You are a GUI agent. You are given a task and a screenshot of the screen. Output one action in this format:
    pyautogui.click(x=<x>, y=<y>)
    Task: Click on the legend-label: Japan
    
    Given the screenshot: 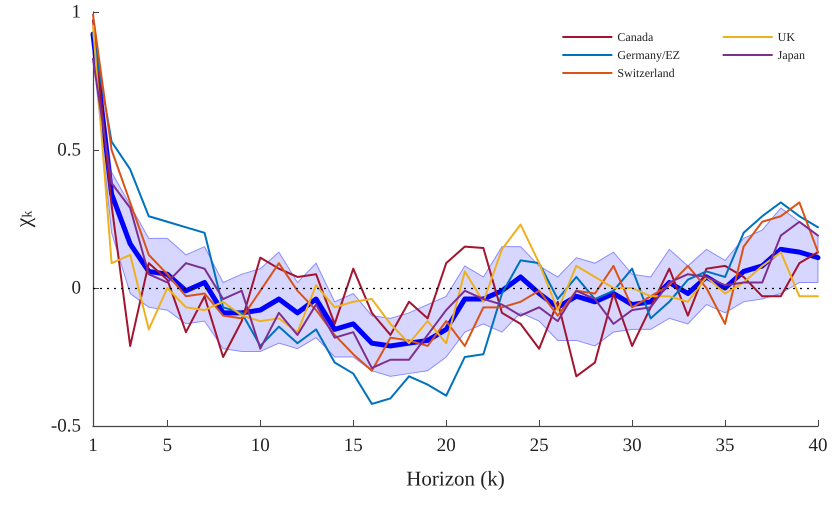 What is the action you would take?
    pyautogui.click(x=792, y=55)
    